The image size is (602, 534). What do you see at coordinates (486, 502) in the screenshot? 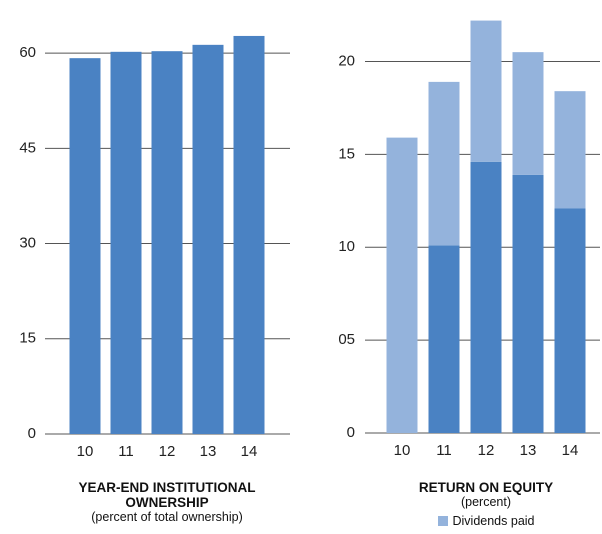
I see `chart-subtitle: (percent)` at bounding box center [486, 502].